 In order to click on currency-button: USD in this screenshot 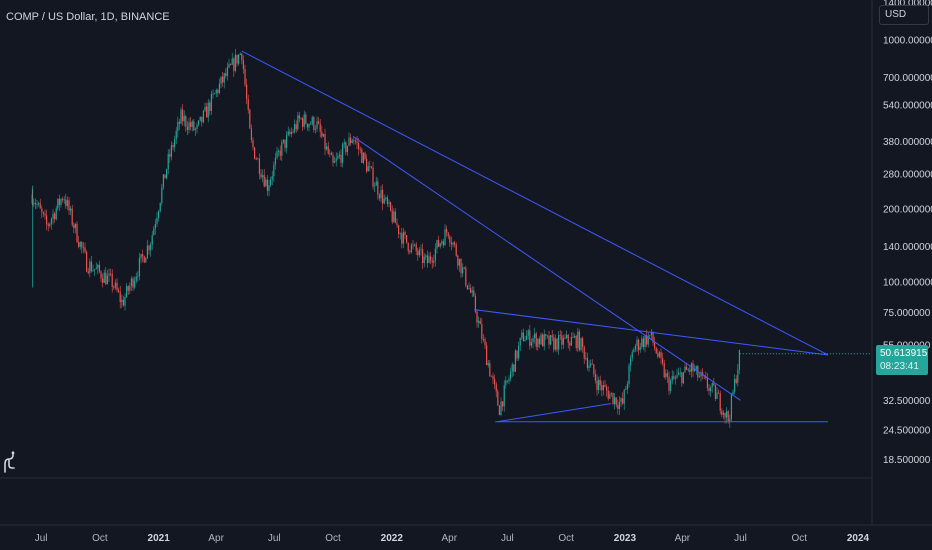, I will do `click(904, 15)`.